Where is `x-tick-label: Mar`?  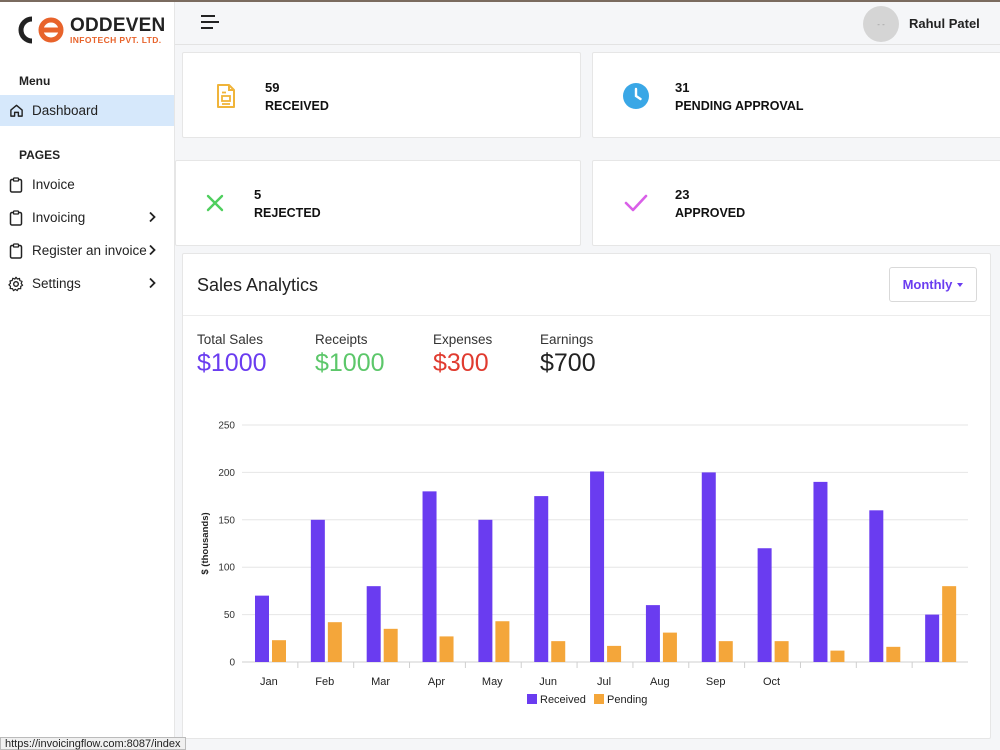 x-tick-label: Mar is located at coordinates (380, 682).